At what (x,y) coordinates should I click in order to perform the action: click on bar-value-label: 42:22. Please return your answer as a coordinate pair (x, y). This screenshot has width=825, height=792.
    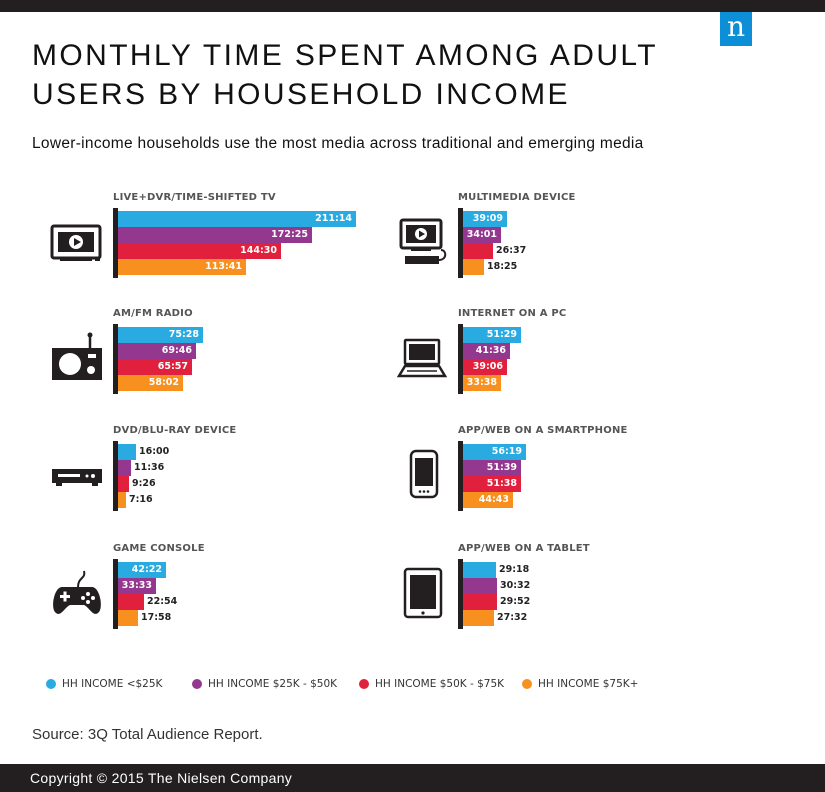
    Looking at the image, I should click on (146, 569).